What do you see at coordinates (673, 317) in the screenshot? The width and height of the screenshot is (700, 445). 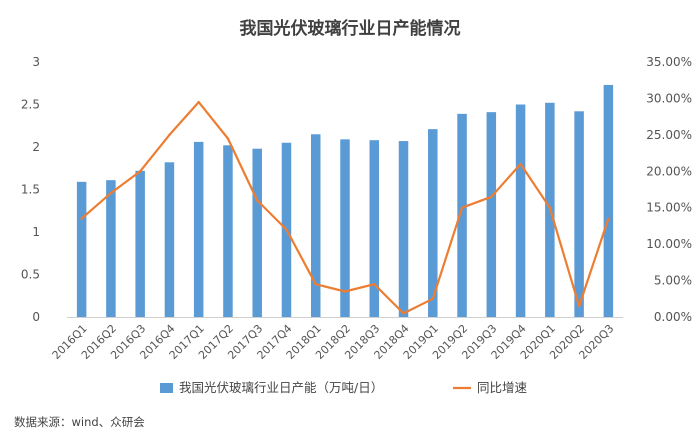 I see `y-right-tick-label: 0.00%` at bounding box center [673, 317].